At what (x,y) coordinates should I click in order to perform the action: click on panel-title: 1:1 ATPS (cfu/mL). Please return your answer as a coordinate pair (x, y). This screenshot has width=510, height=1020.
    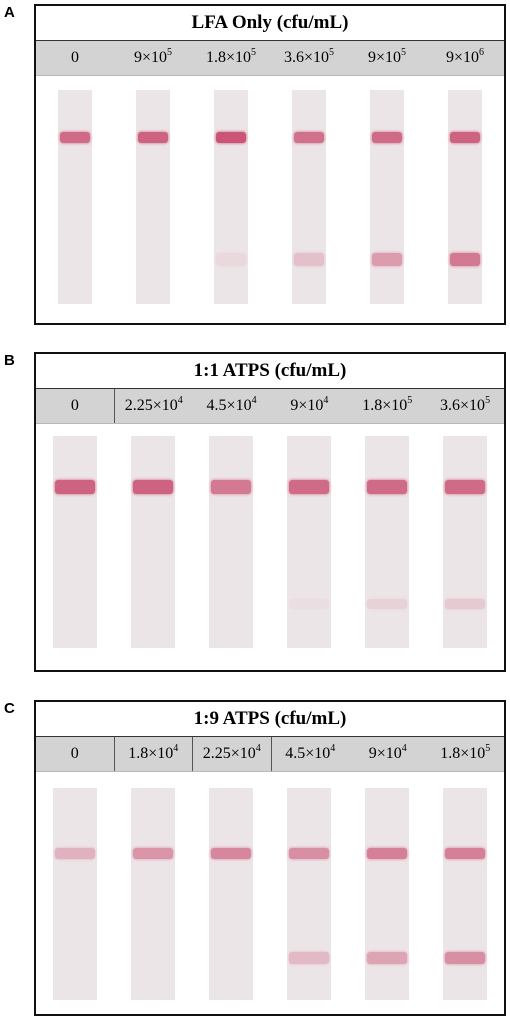
    Looking at the image, I should click on (270, 371).